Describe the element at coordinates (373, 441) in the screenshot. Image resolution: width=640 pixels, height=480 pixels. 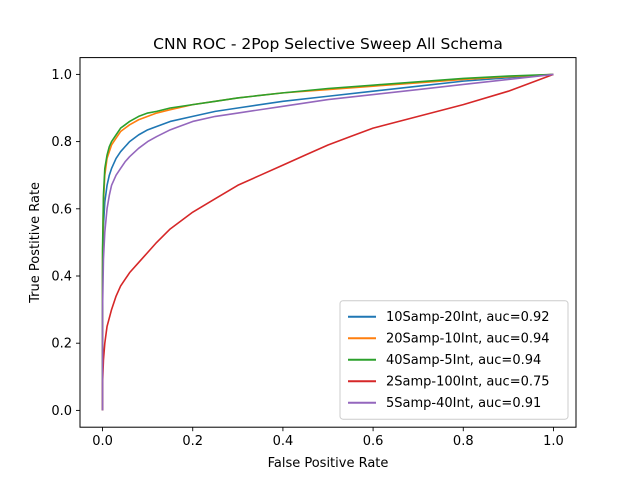
I see `x-tick-label: 0.6` at that location.